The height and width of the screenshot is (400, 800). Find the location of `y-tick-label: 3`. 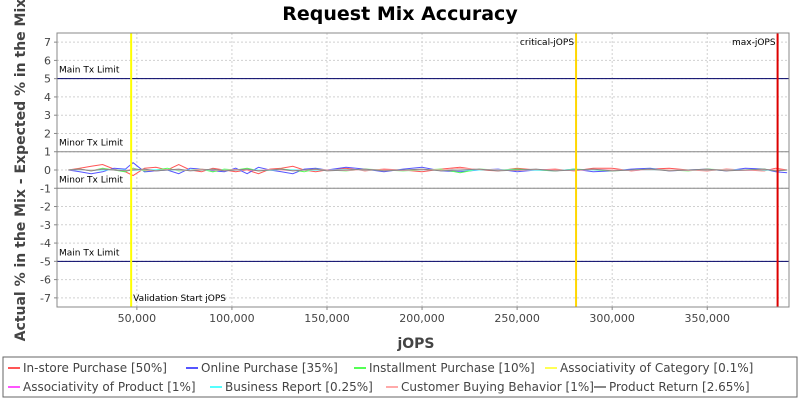

y-tick-label: 3 is located at coordinates (47, 115).